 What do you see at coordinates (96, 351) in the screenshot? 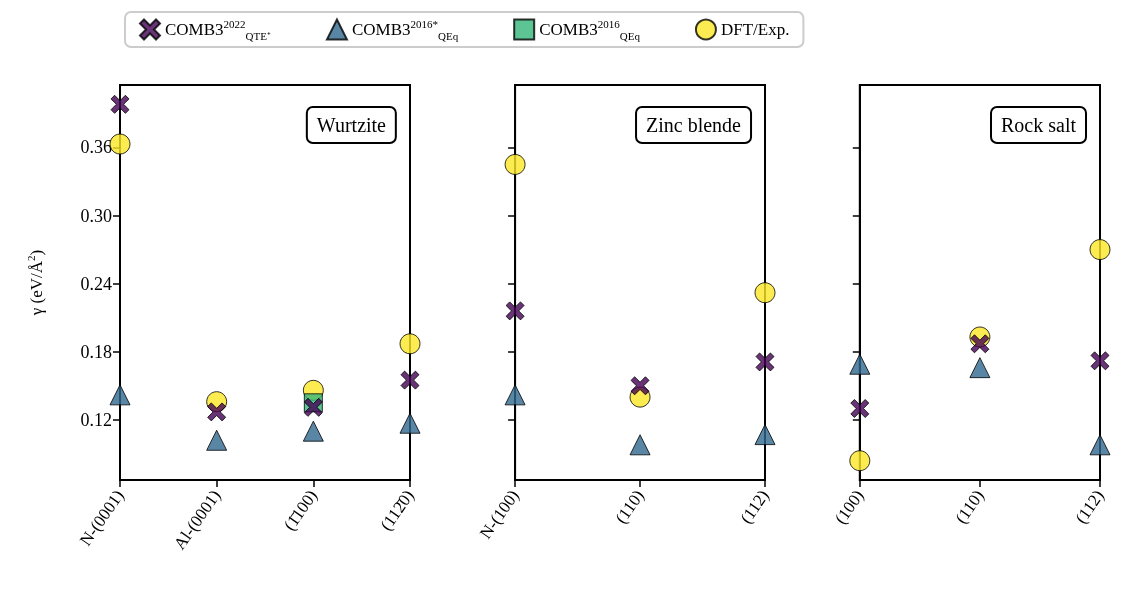
I see `y-tick-label: 0.18` at bounding box center [96, 351].